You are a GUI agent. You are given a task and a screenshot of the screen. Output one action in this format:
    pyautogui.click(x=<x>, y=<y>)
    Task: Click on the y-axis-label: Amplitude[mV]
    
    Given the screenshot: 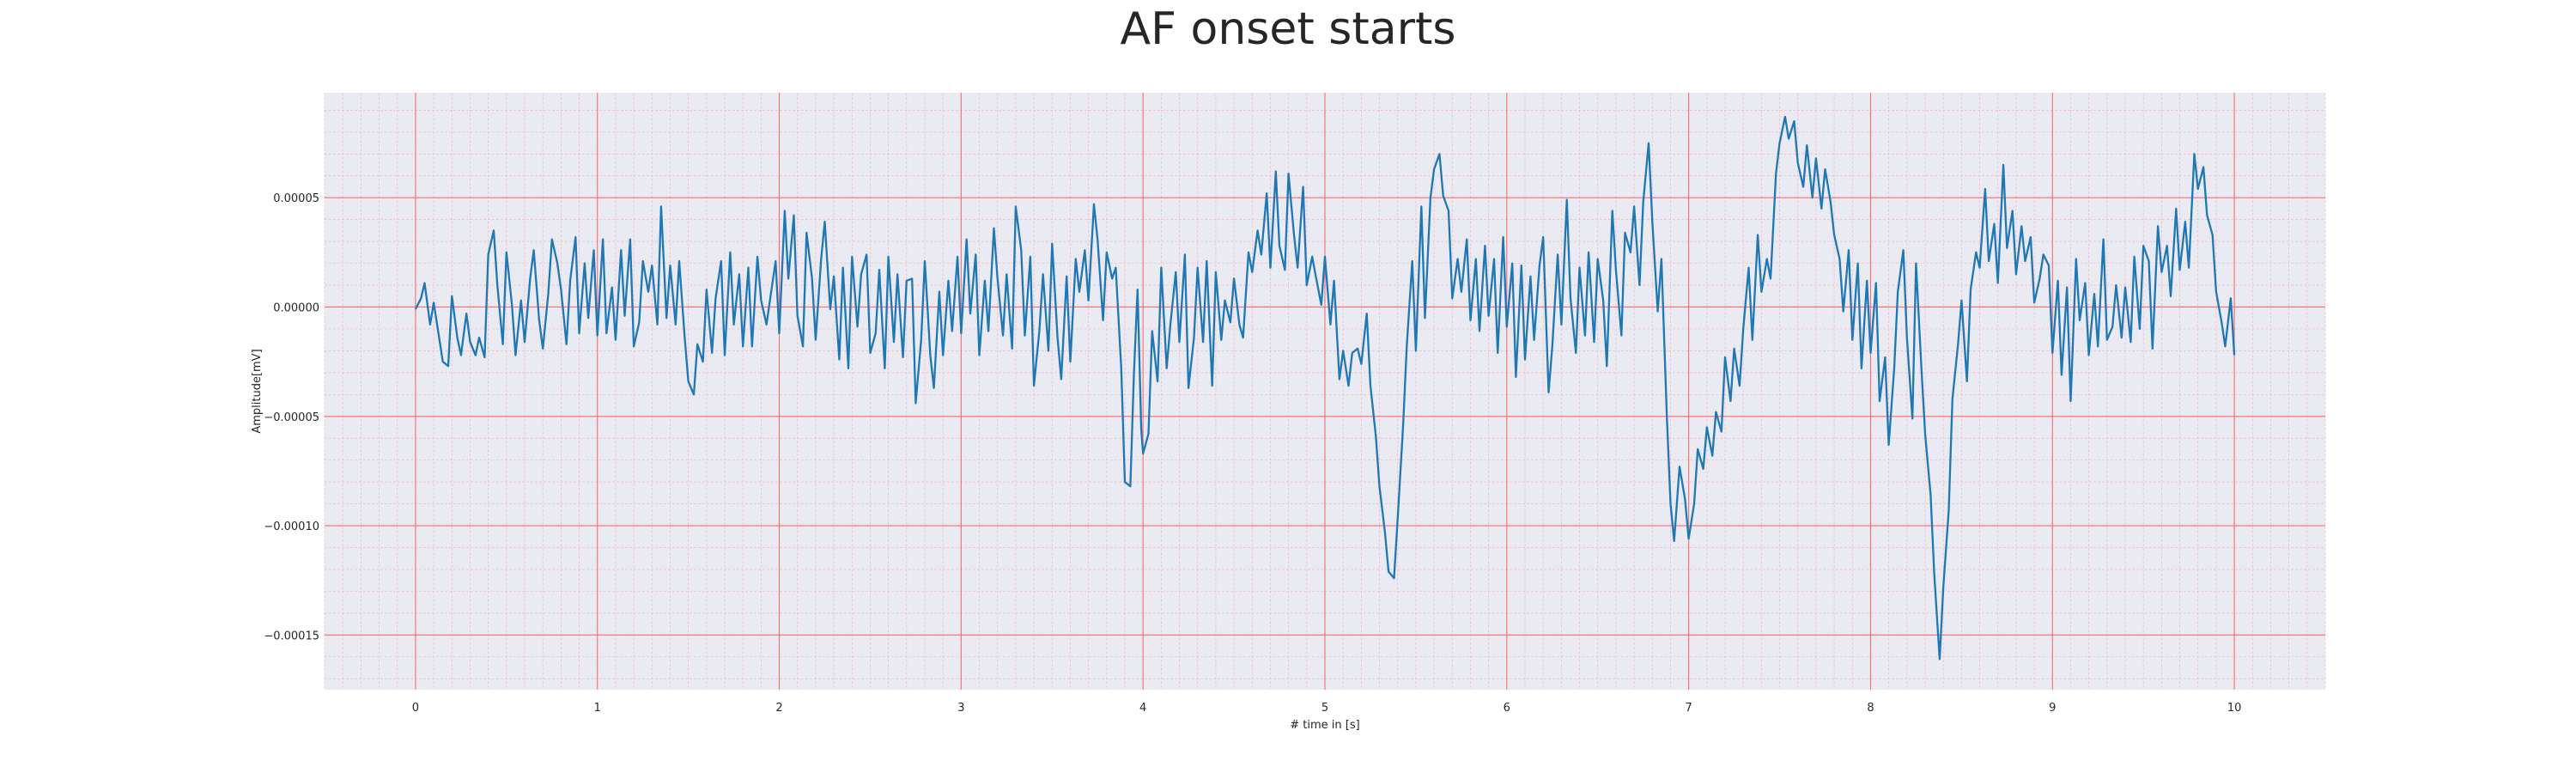 What is the action you would take?
    pyautogui.click(x=258, y=391)
    